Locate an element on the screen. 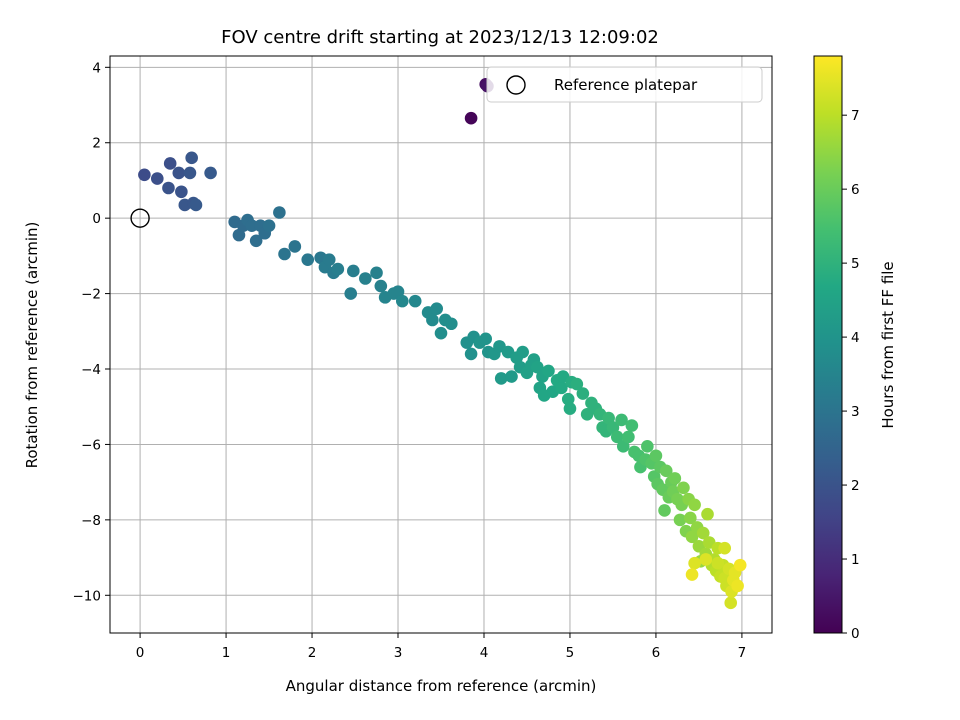  reference-marker-group is located at coordinates (140, 218).